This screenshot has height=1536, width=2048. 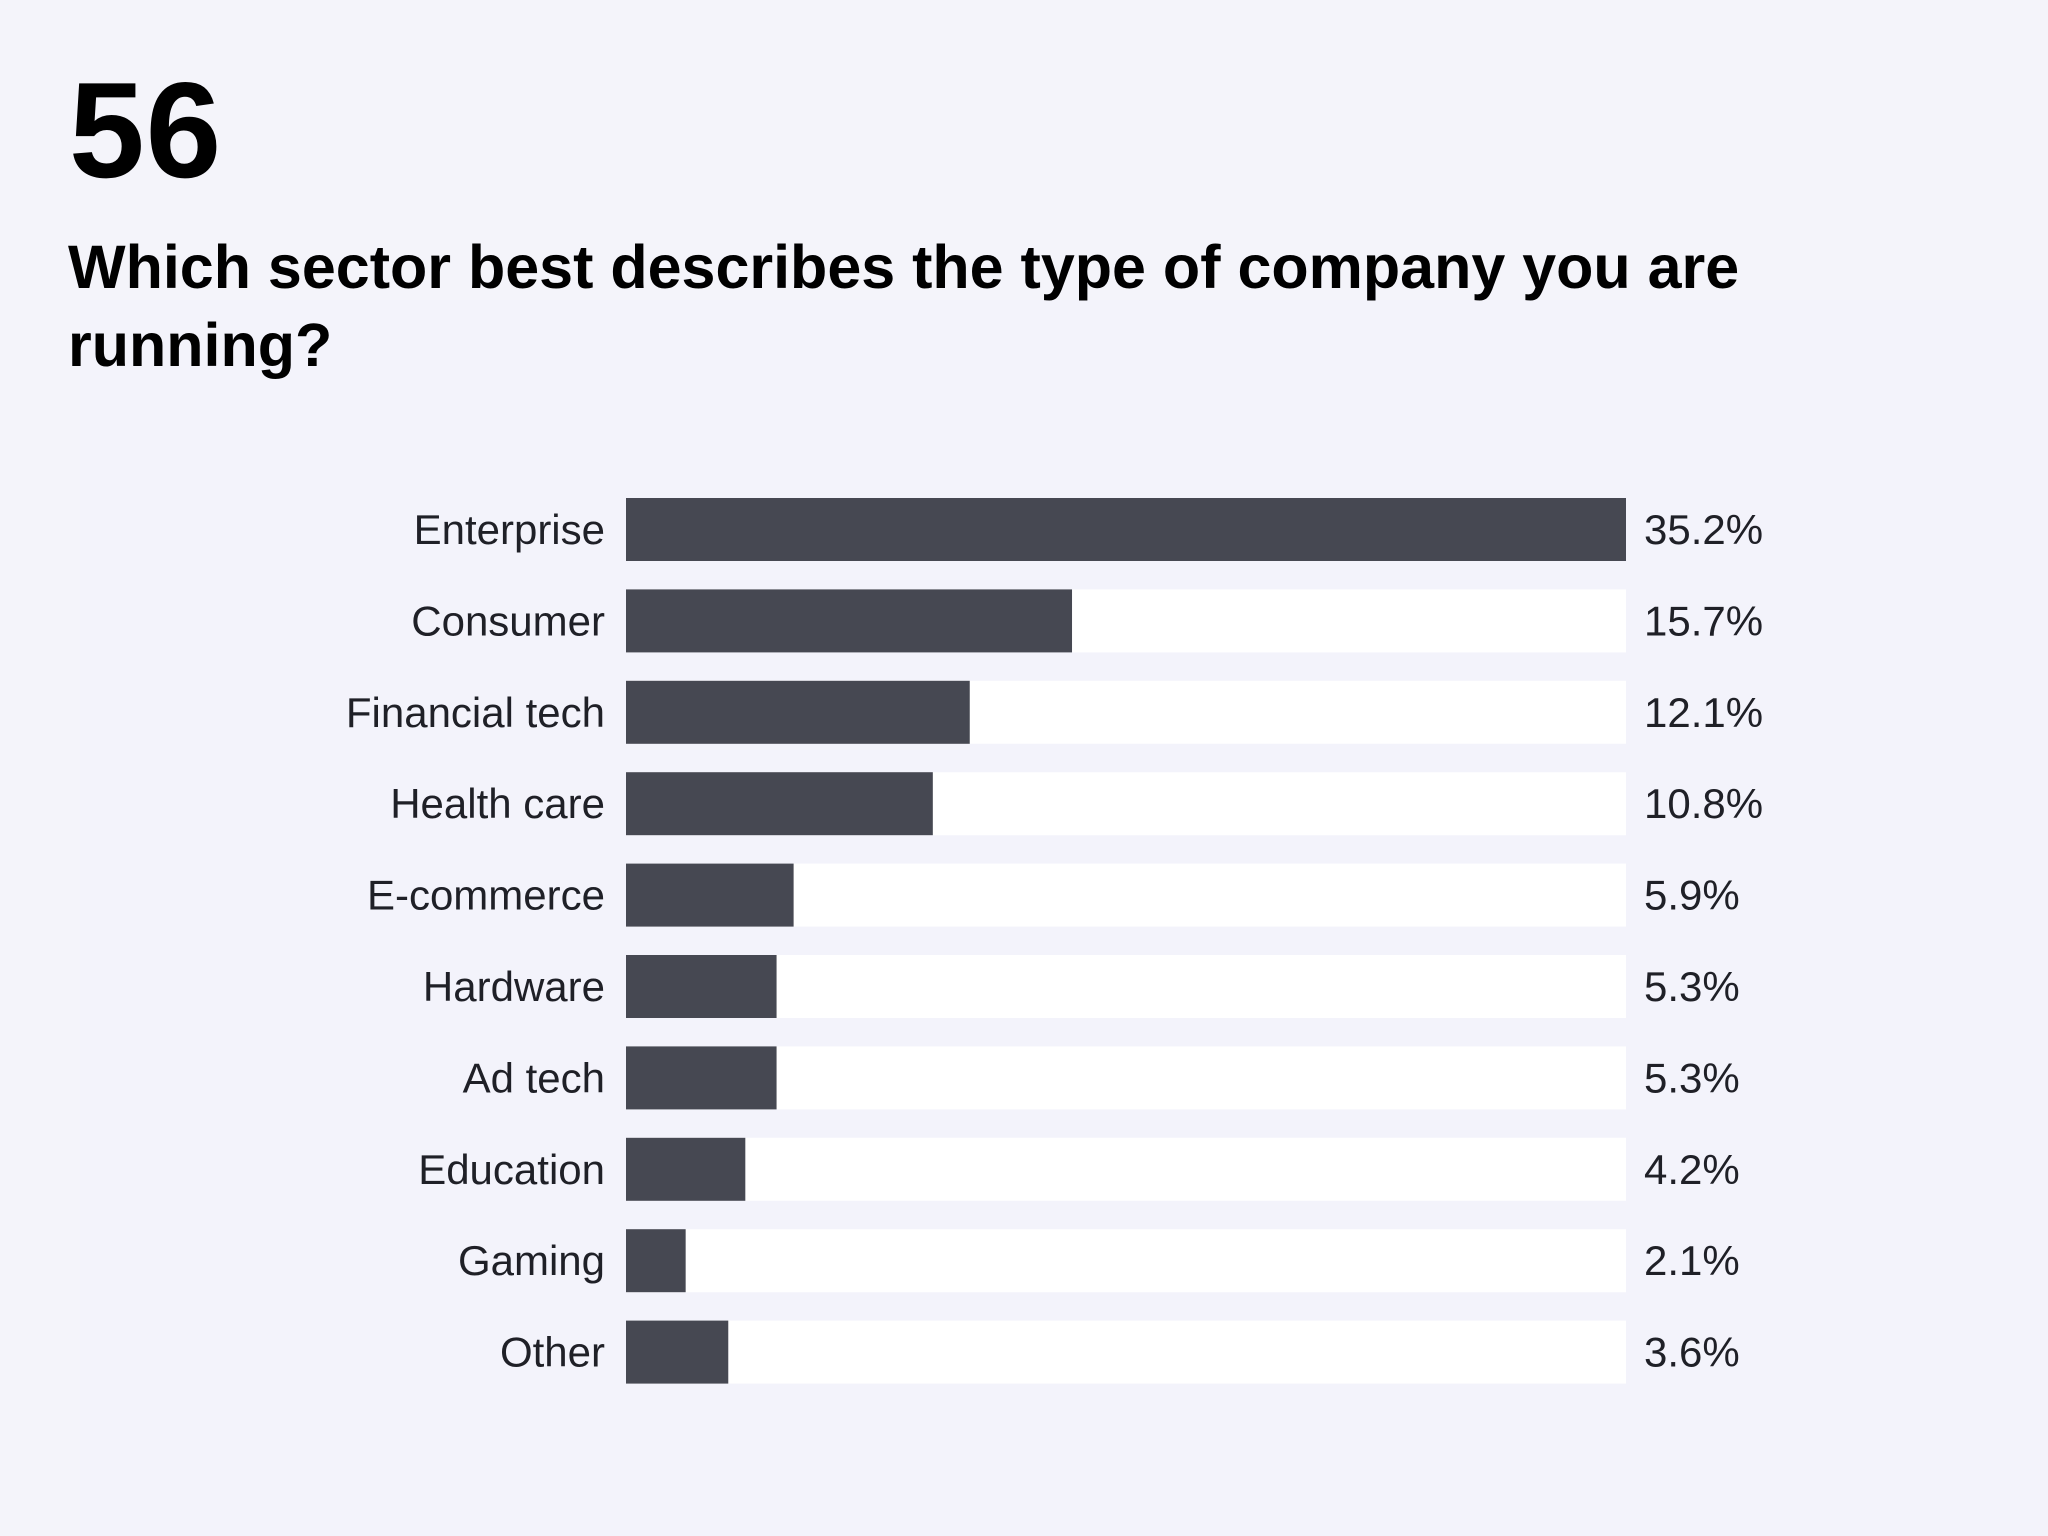 What do you see at coordinates (508, 620) in the screenshot?
I see `category-label-consumer: Consumer` at bounding box center [508, 620].